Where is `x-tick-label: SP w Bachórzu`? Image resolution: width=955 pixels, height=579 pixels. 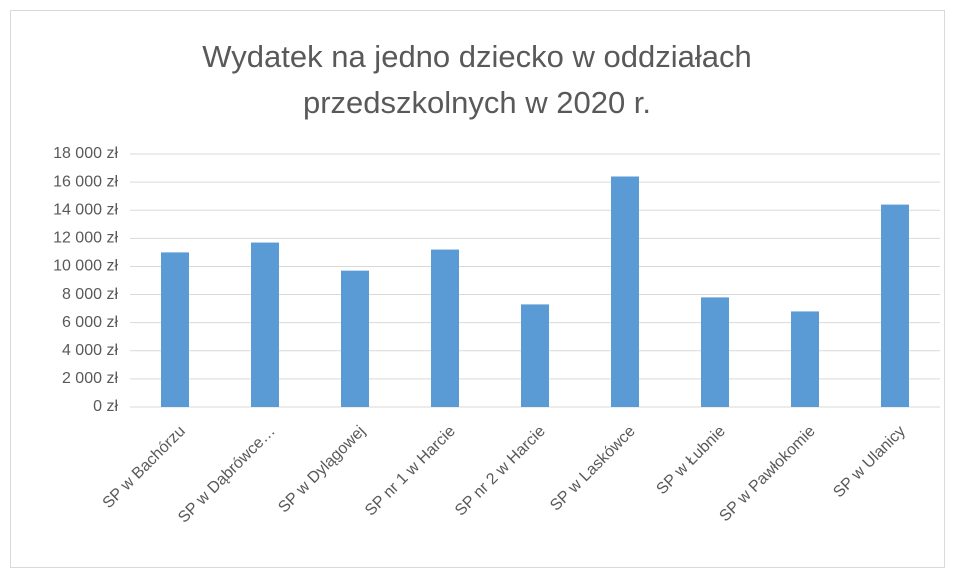
x-tick-label: SP w Bachórzu is located at coordinates (144, 467).